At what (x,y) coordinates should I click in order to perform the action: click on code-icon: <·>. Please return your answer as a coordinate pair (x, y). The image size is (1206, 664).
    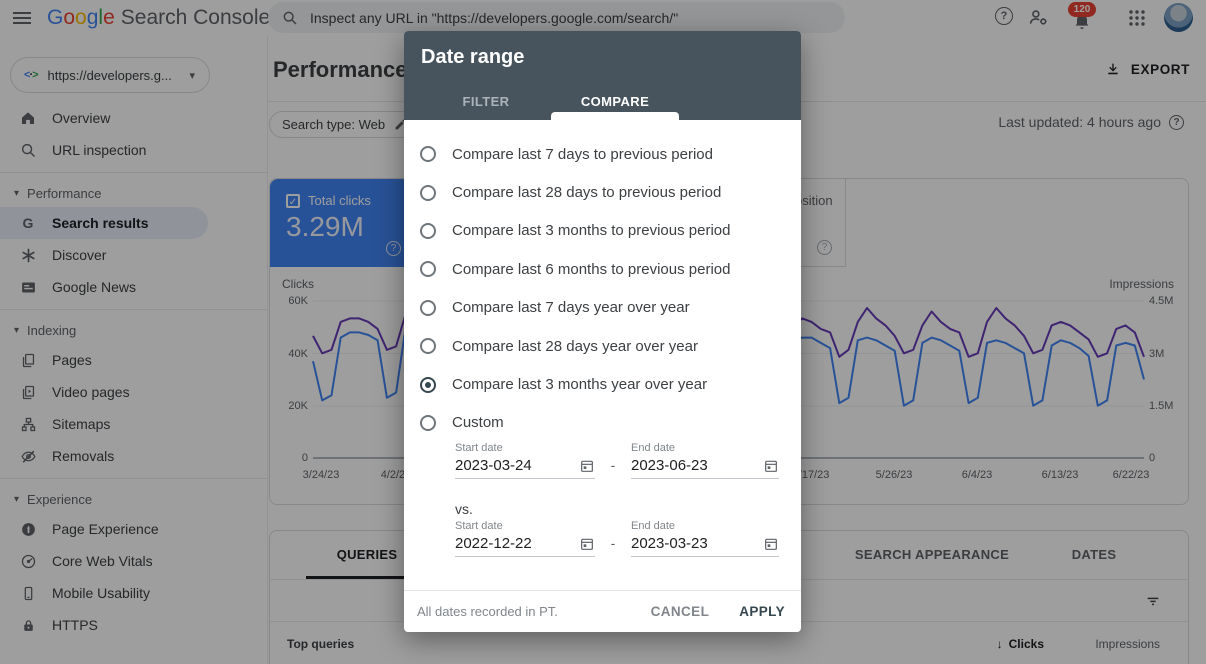
    Looking at the image, I should click on (31, 75).